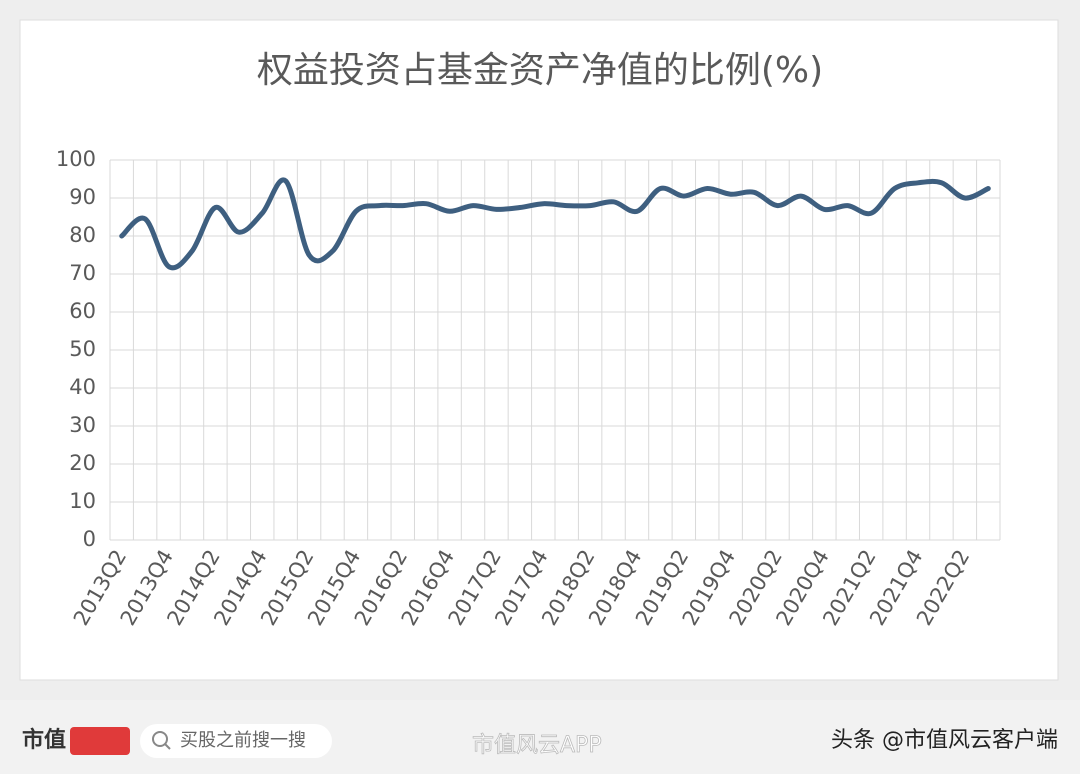  Describe the element at coordinates (82, 273) in the screenshot. I see `y-tick-label: 70` at that location.